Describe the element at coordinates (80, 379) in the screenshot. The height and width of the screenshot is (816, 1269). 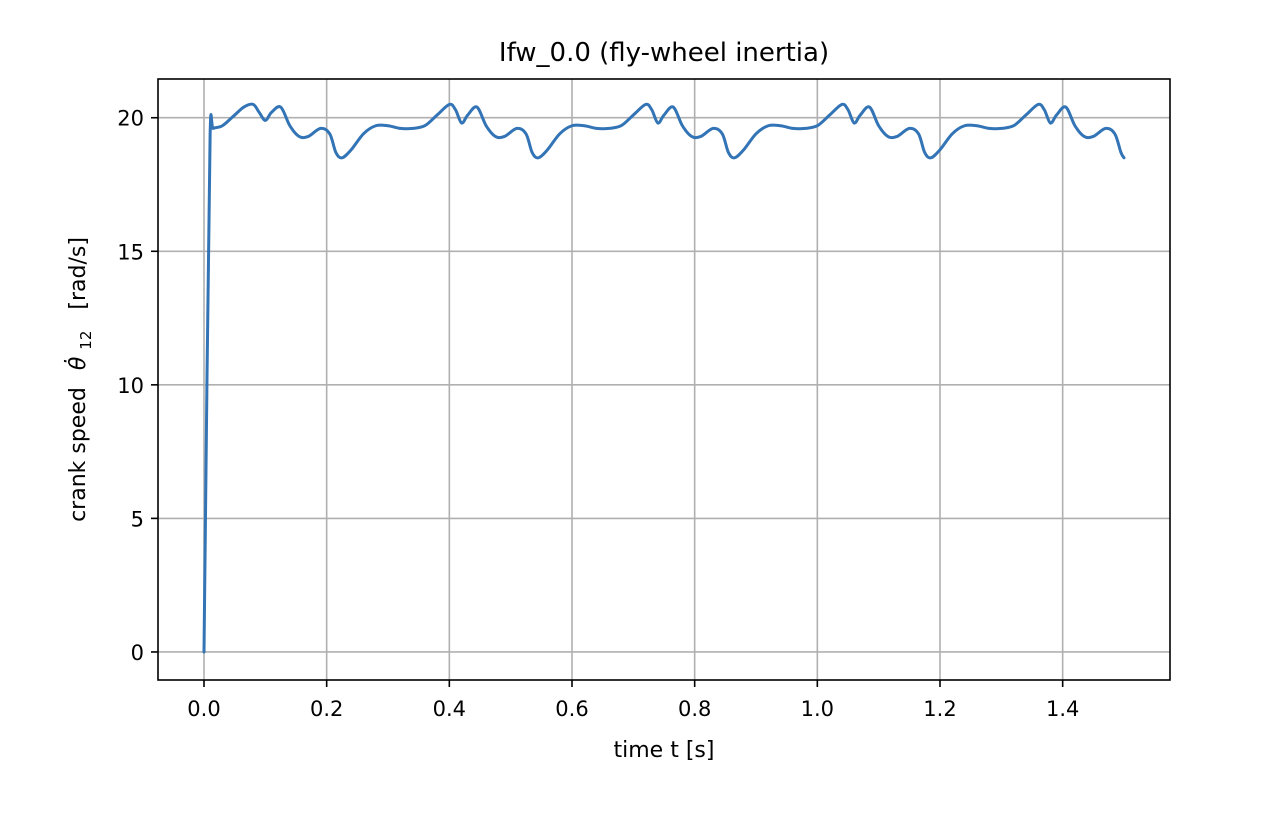
I see `y-axis-label: crank speed θ̇ 12 [rad/s]` at that location.